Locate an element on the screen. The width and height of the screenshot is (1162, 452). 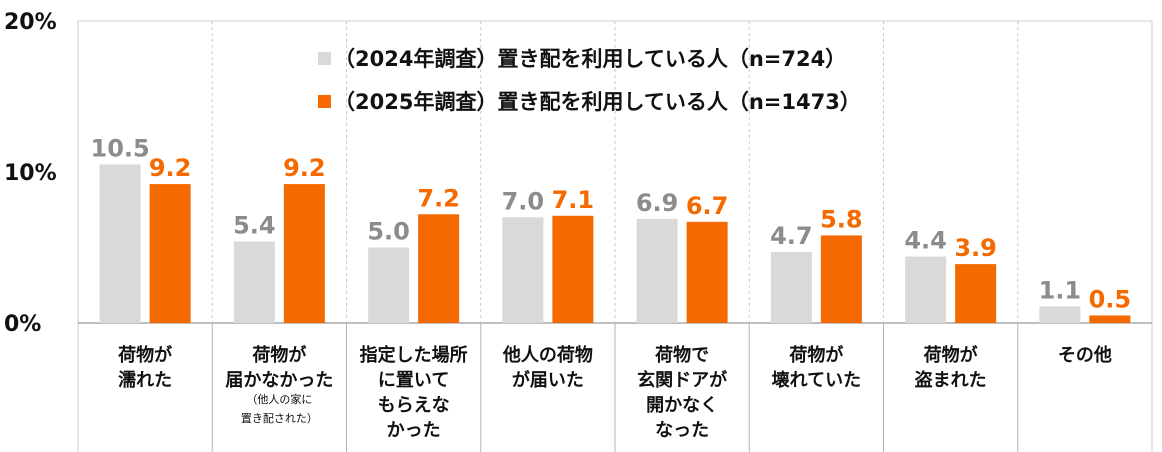
data-label-2024: 1.1 is located at coordinates (1060, 290).